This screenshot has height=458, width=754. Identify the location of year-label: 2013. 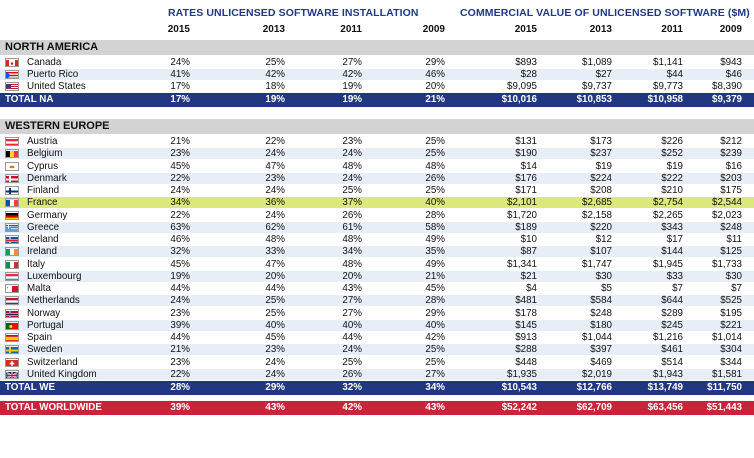
(273, 29).